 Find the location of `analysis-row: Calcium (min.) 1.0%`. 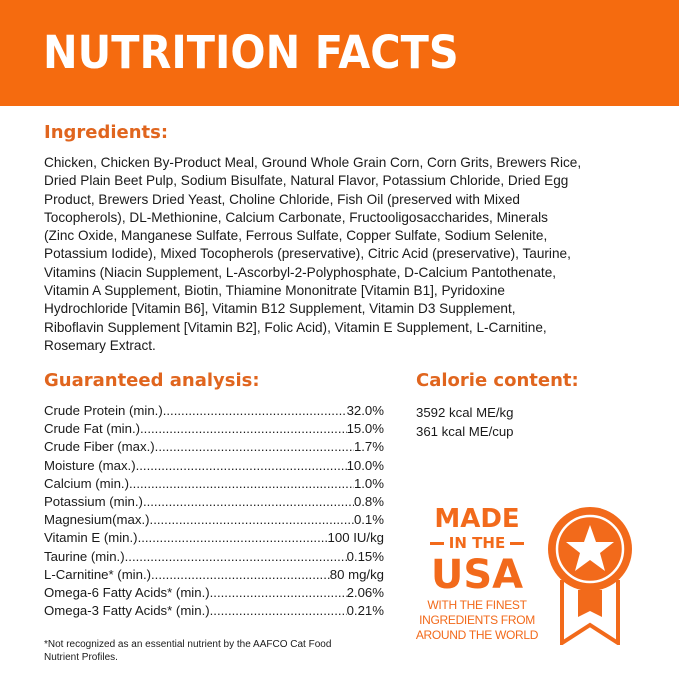

analysis-row: Calcium (min.) 1.0% is located at coordinates (214, 484).